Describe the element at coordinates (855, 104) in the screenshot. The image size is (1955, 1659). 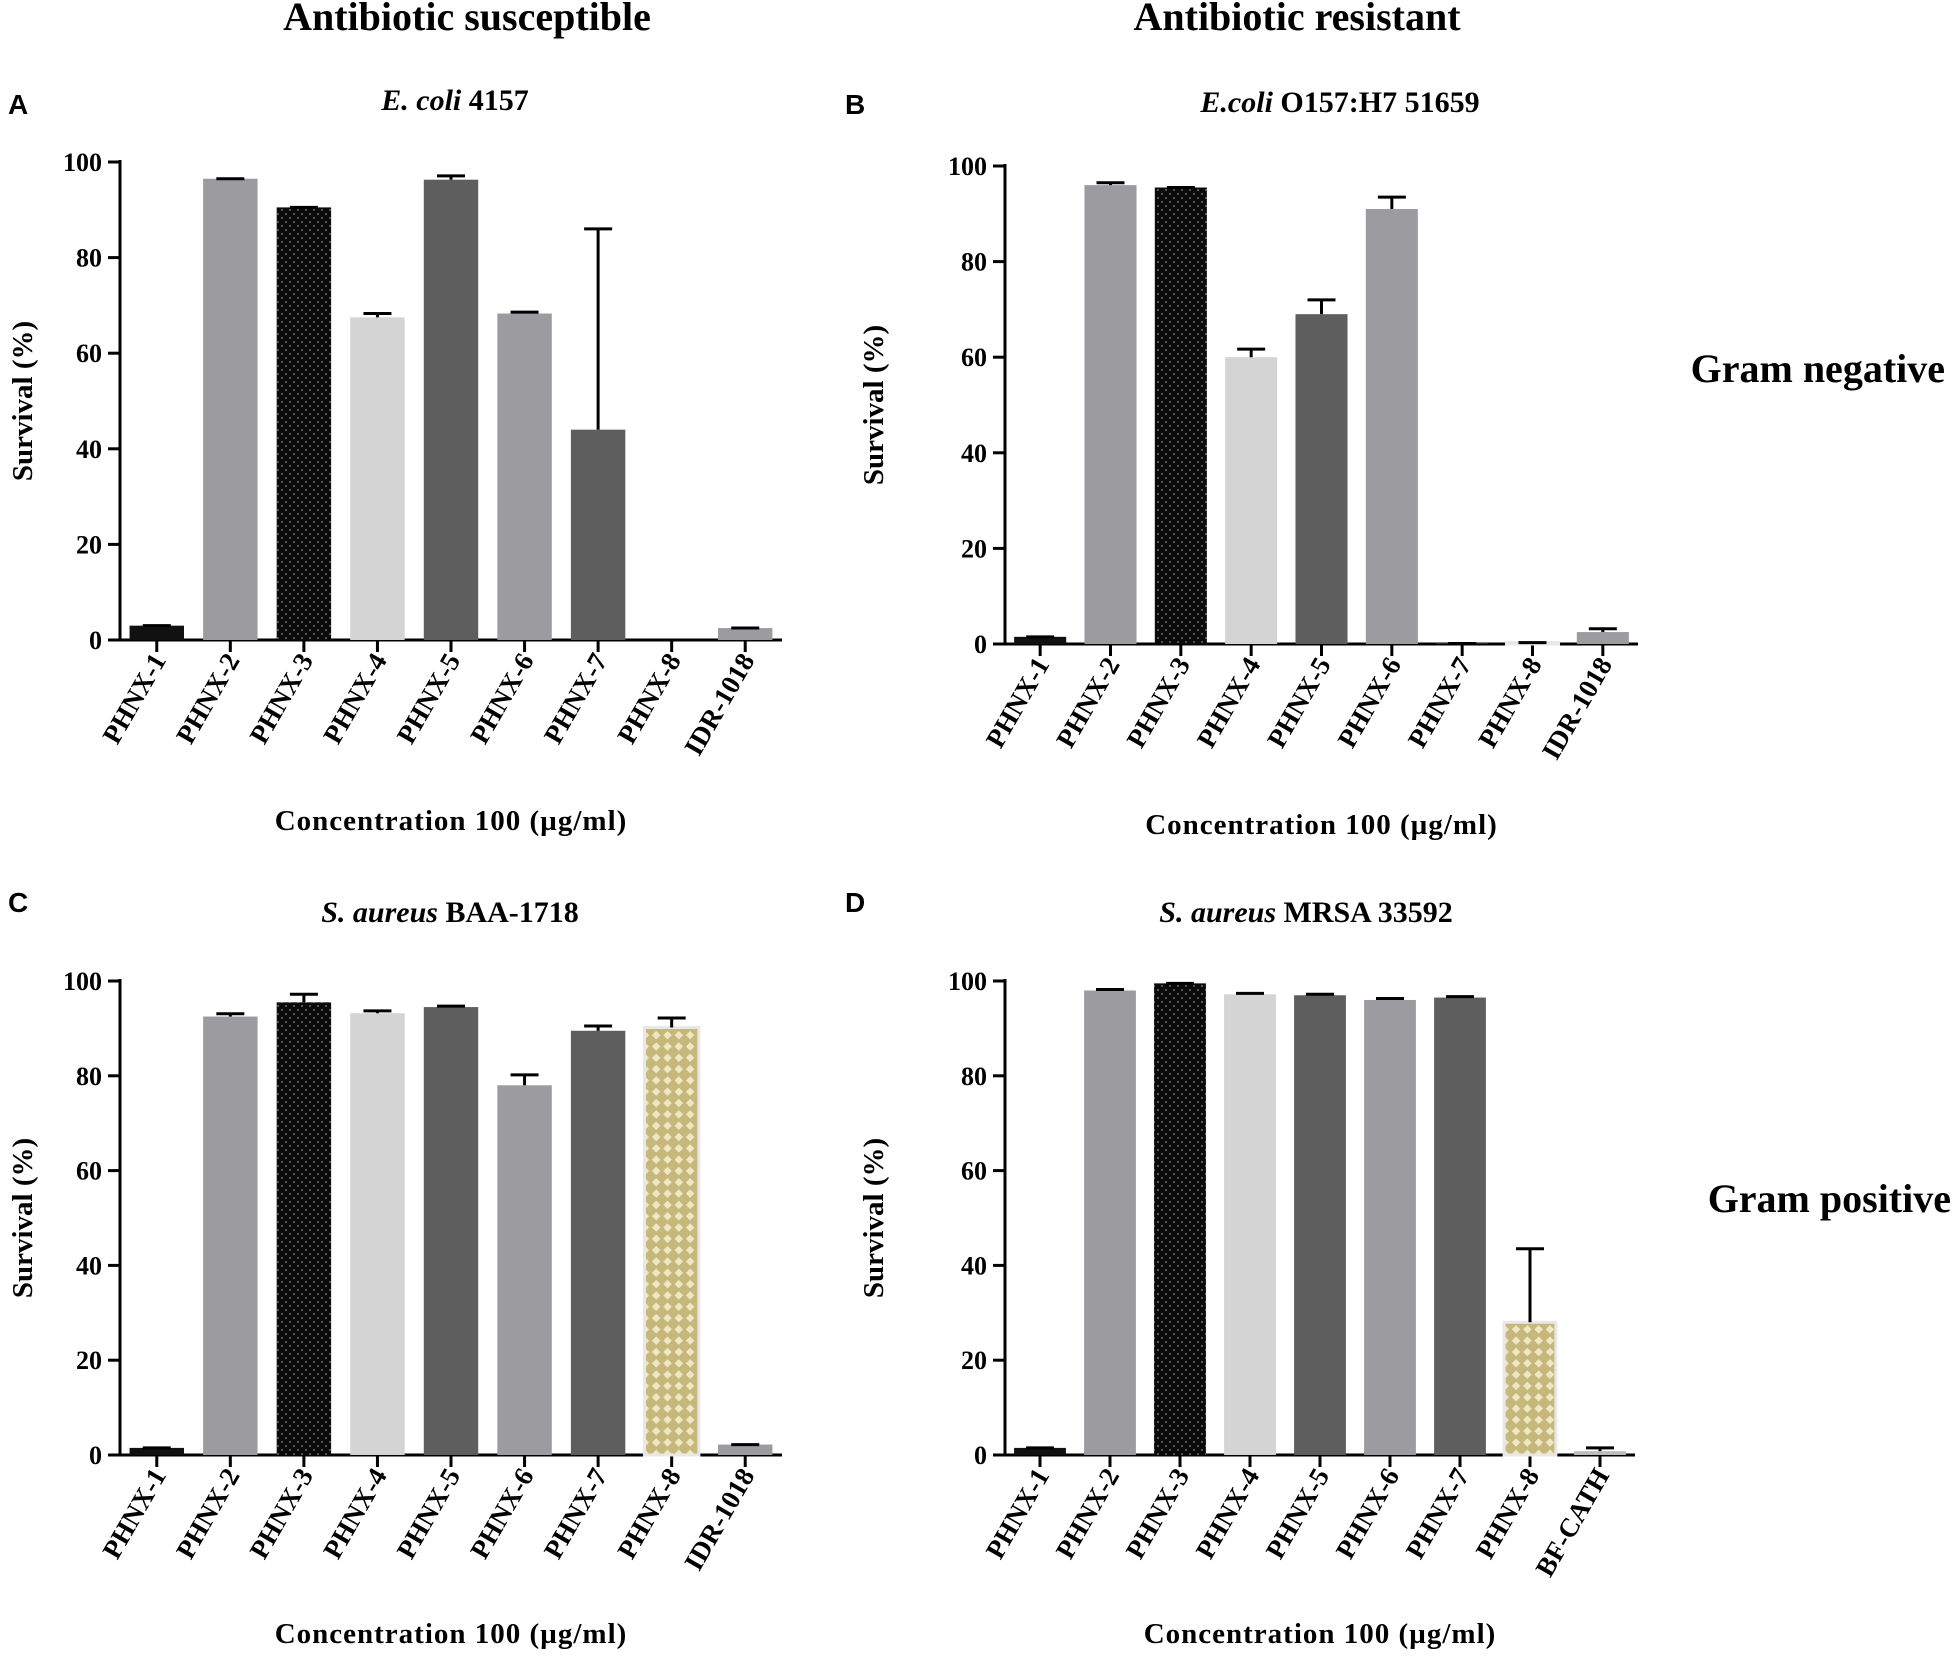
I see `panel-letter: B` at that location.